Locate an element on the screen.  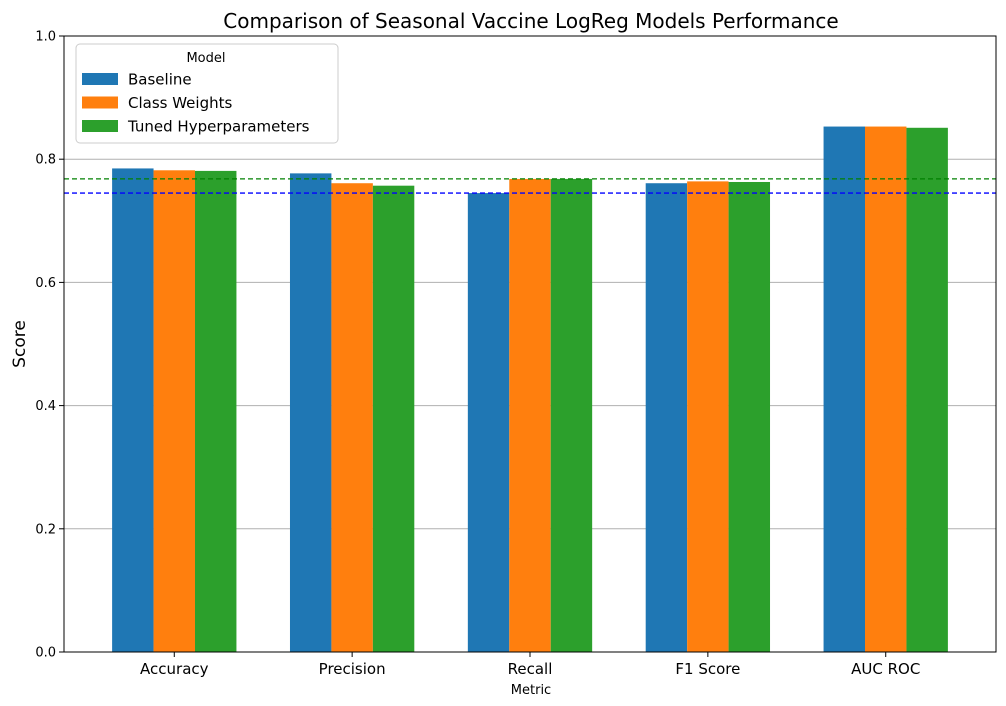
legend-label: Class Weights is located at coordinates (180, 103).